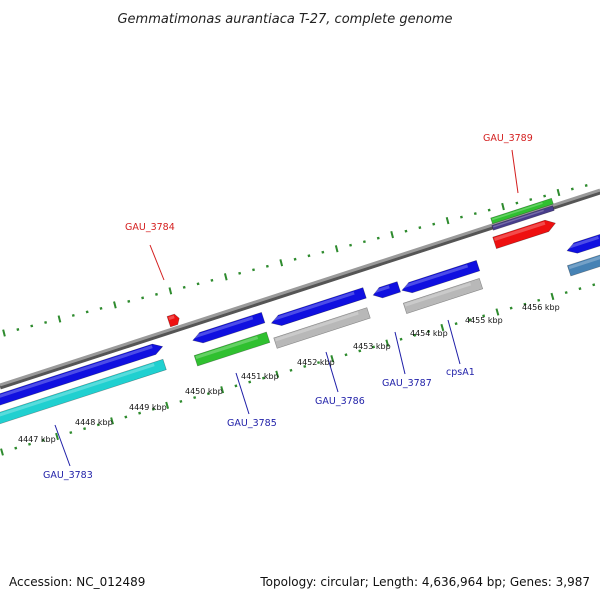  What do you see at coordinates (252, 423) in the screenshot?
I see `gene-label-gau3785: GAU_3785` at bounding box center [252, 423].